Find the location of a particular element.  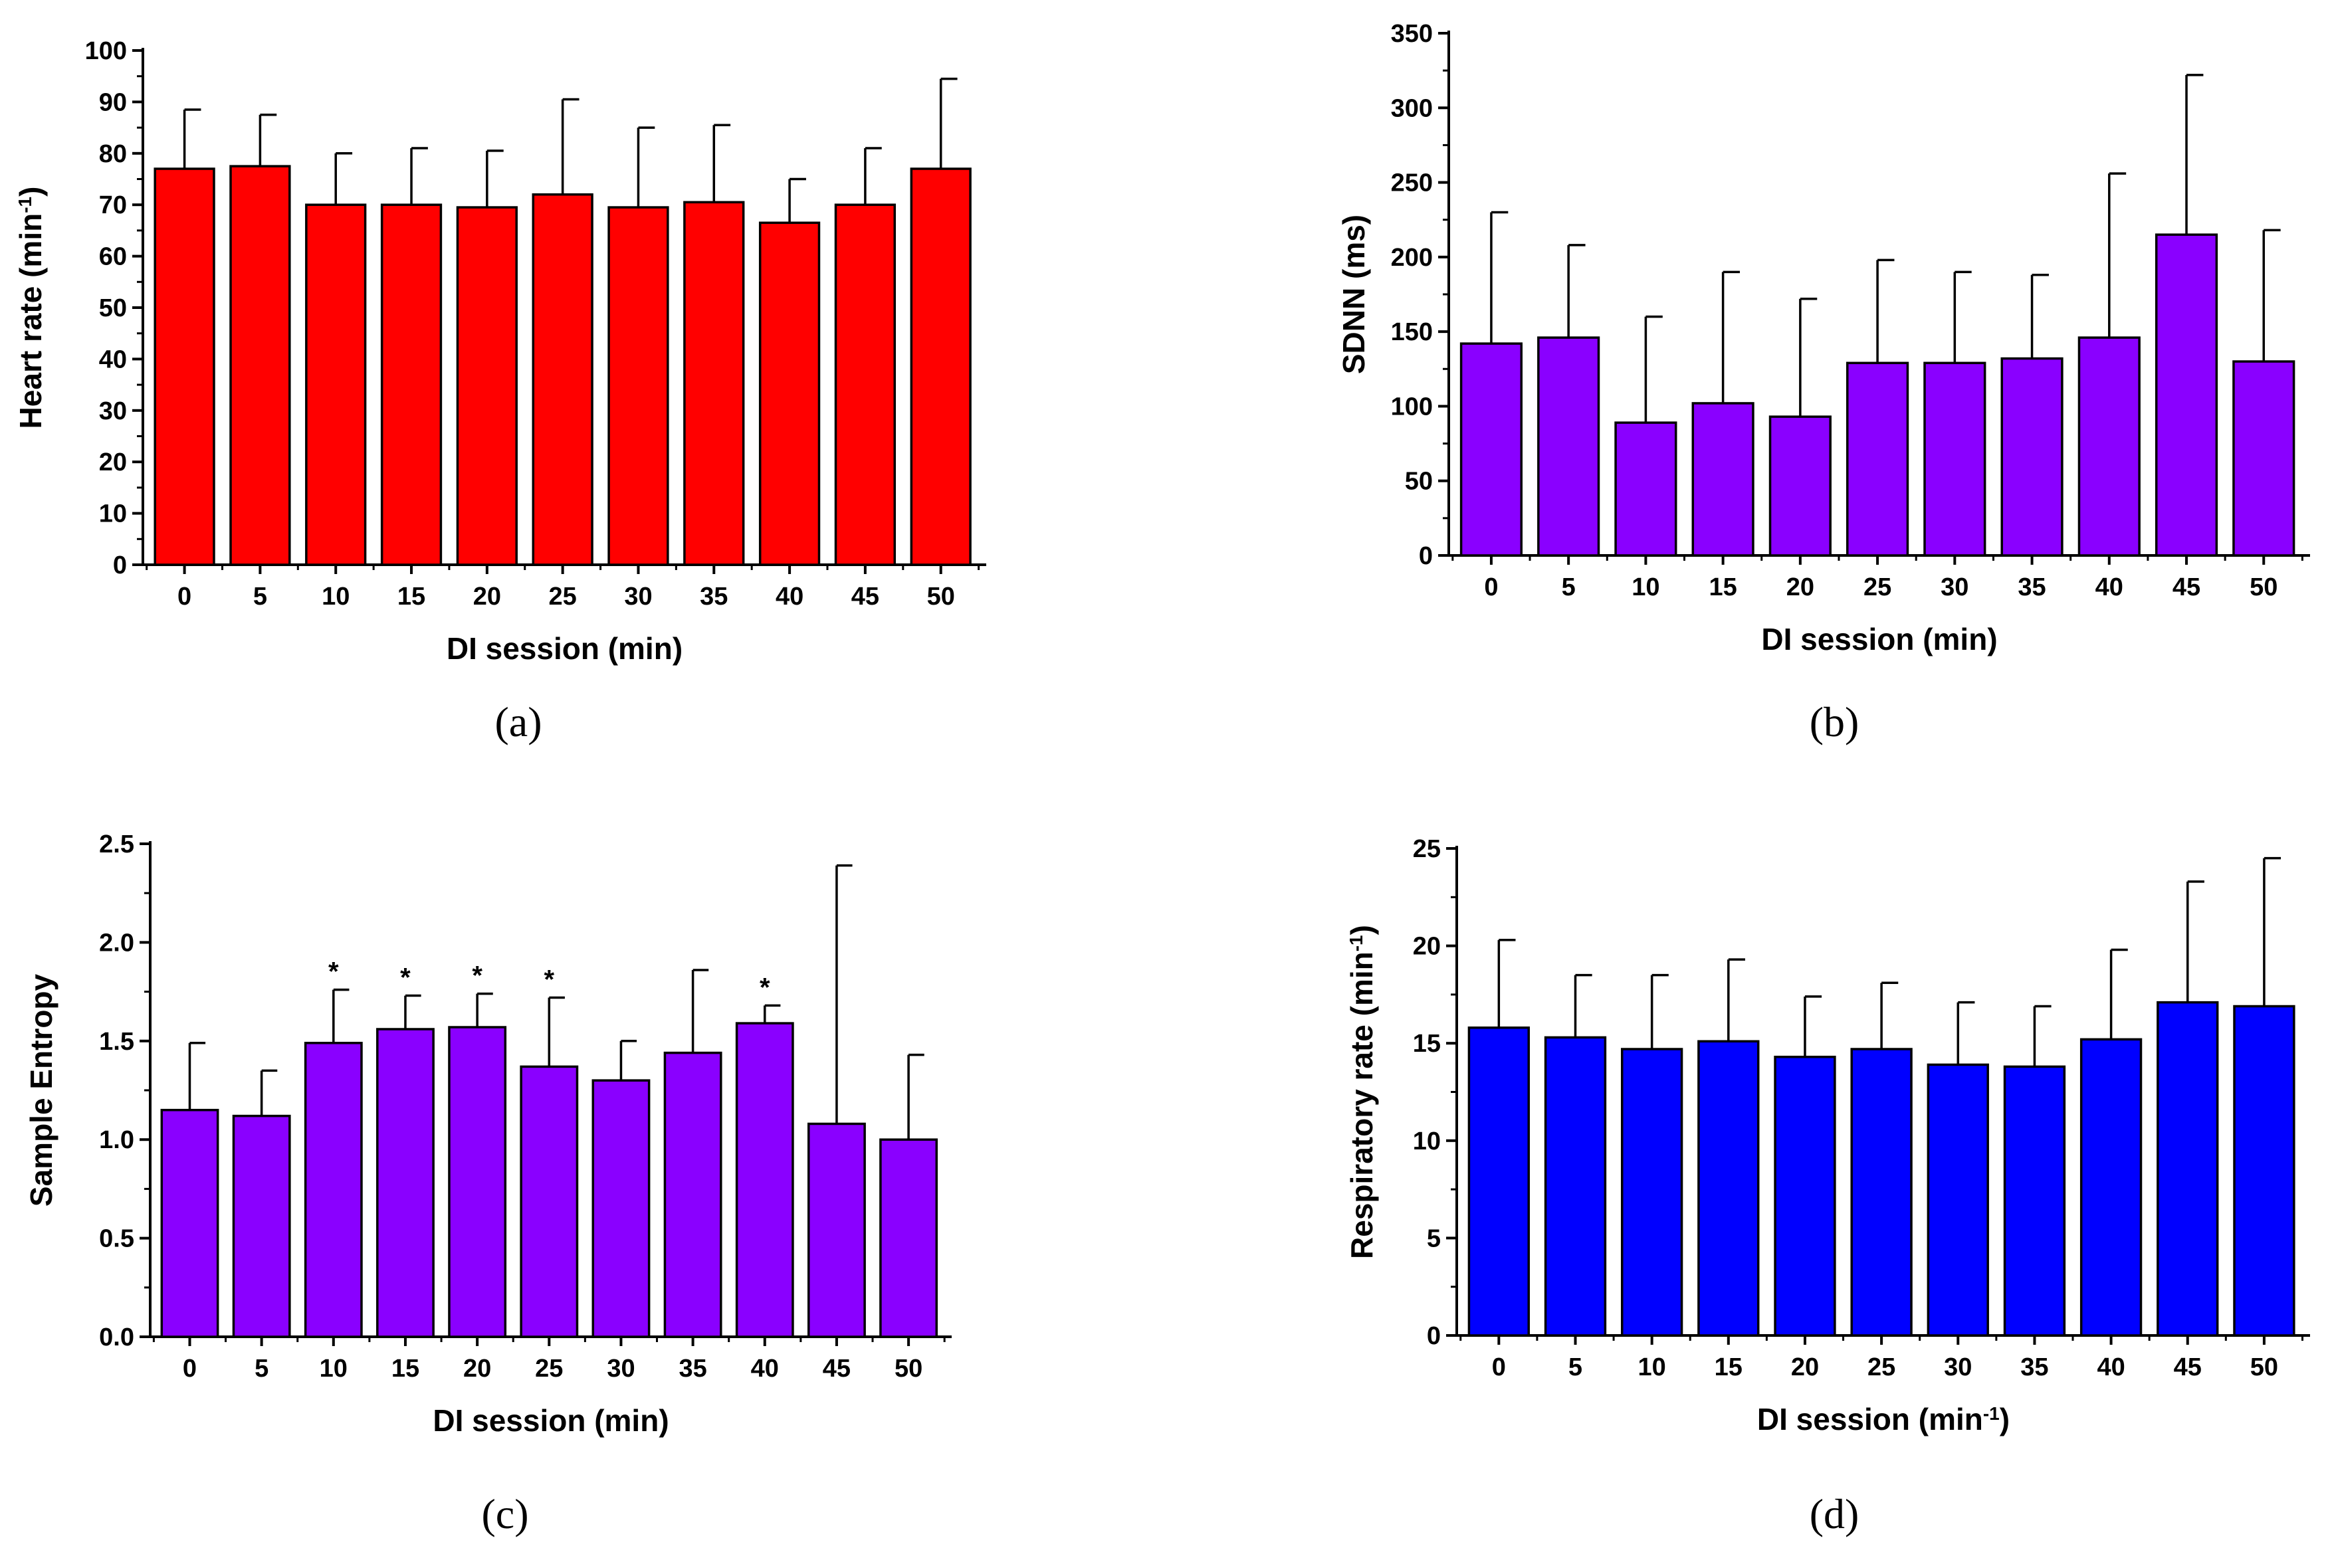

y-axis-title: Heart rate (min-1) is located at coordinates (30, 308).